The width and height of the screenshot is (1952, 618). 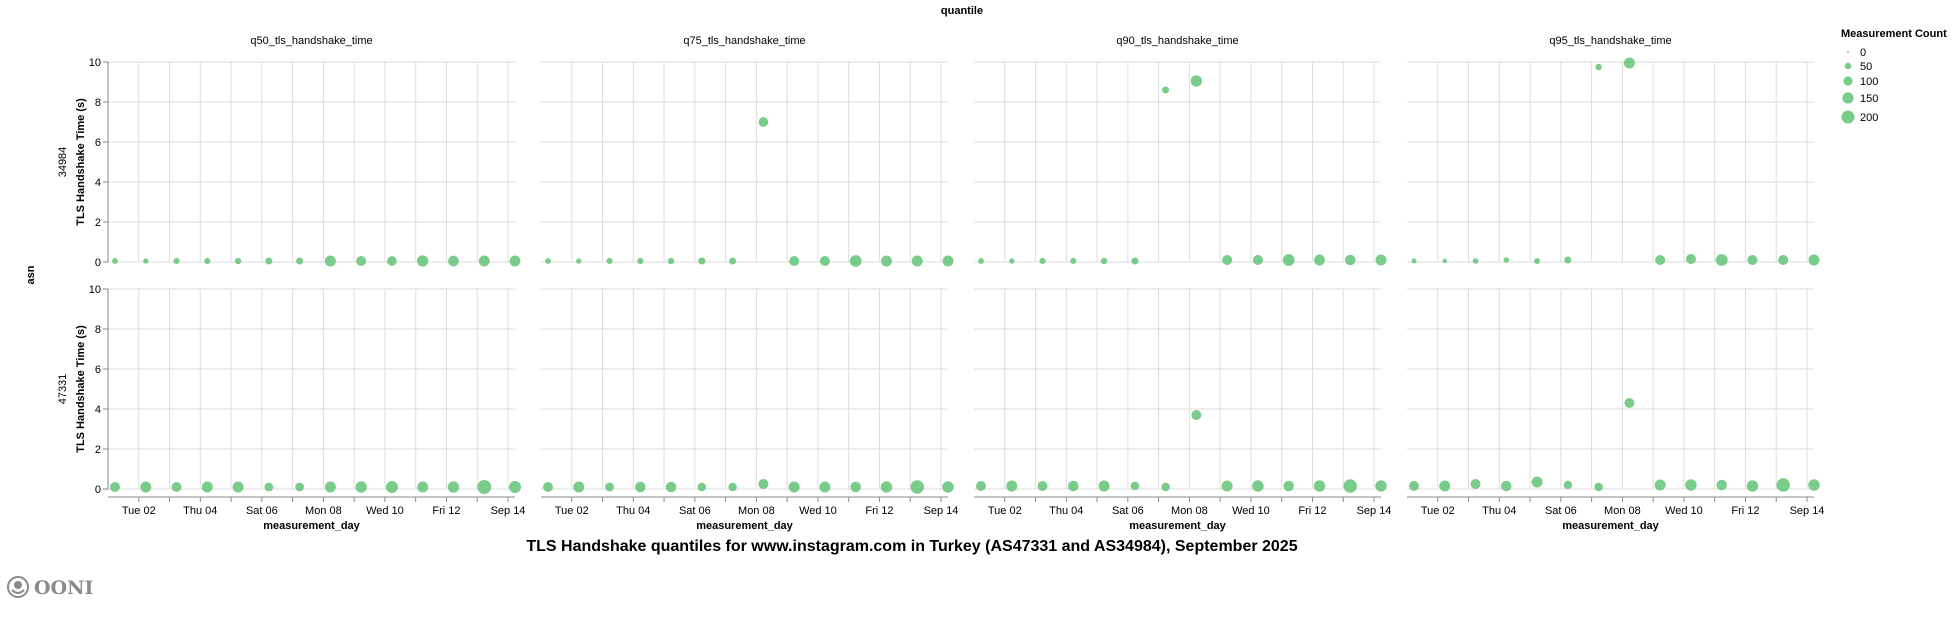 I want to click on x-tick-label: Sep 14, so click(x=941, y=511).